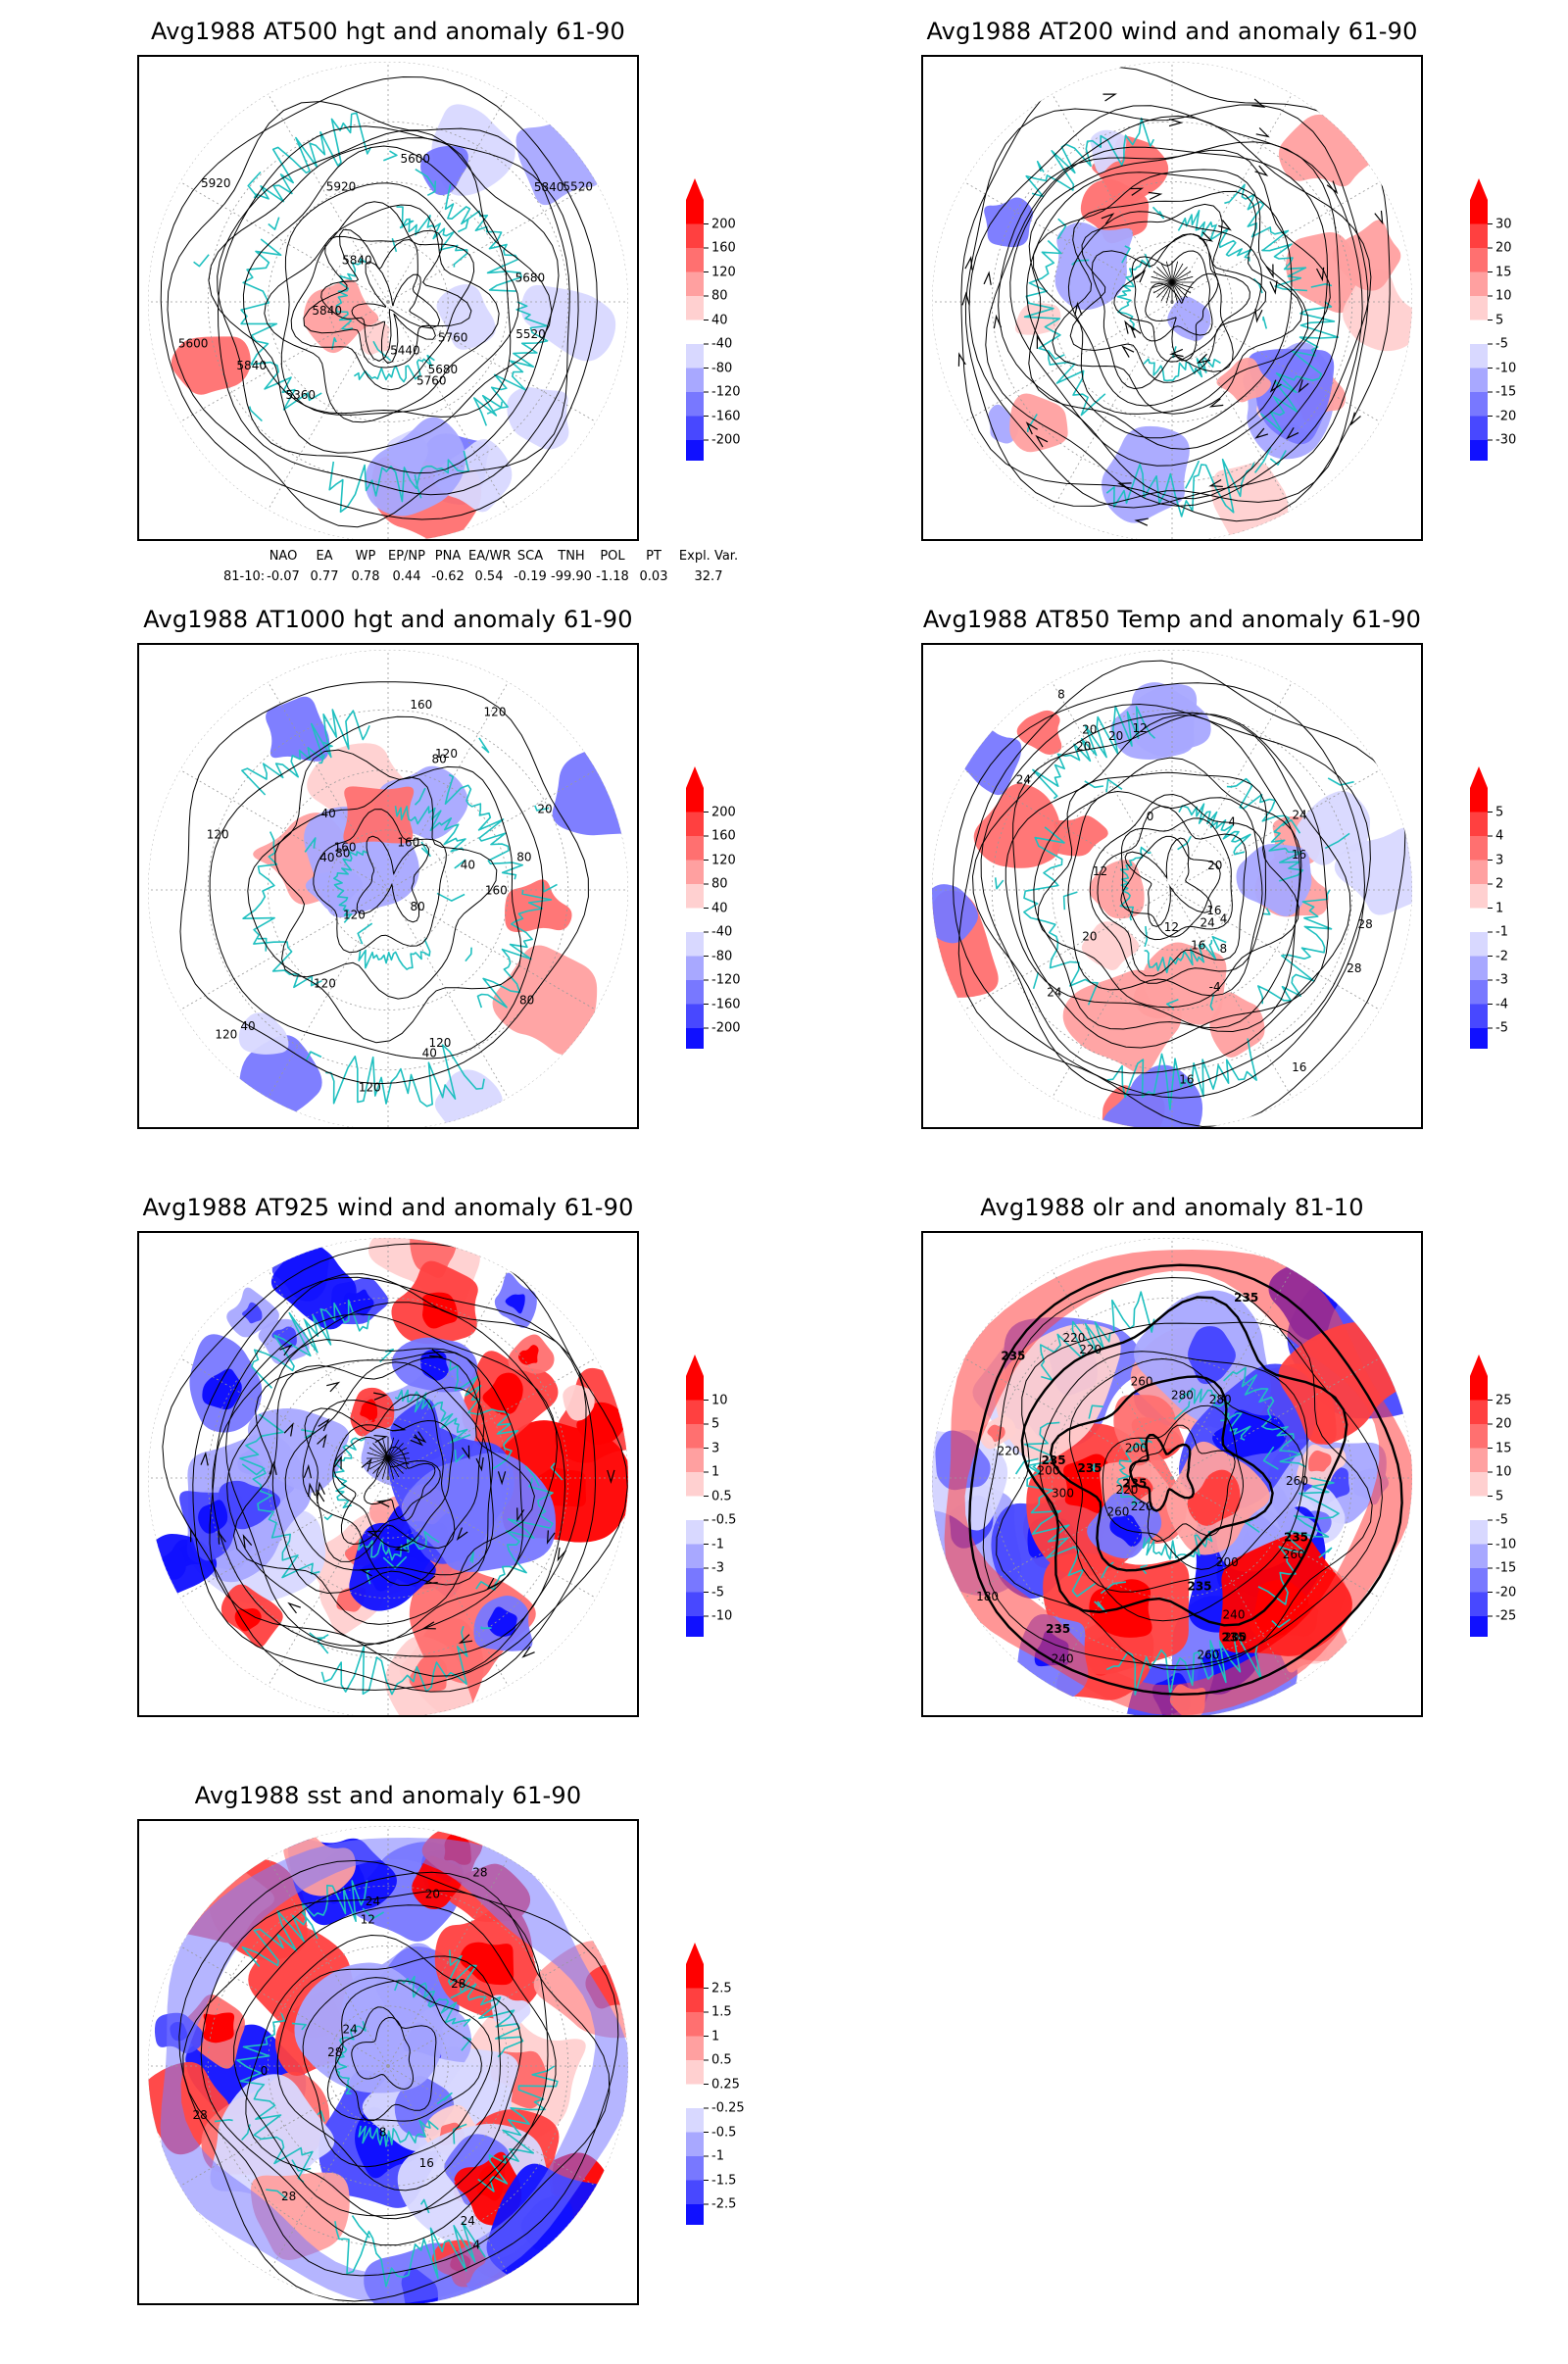 The width and height of the screenshot is (1568, 2364). I want to click on idx-value: -0.62, so click(448, 576).